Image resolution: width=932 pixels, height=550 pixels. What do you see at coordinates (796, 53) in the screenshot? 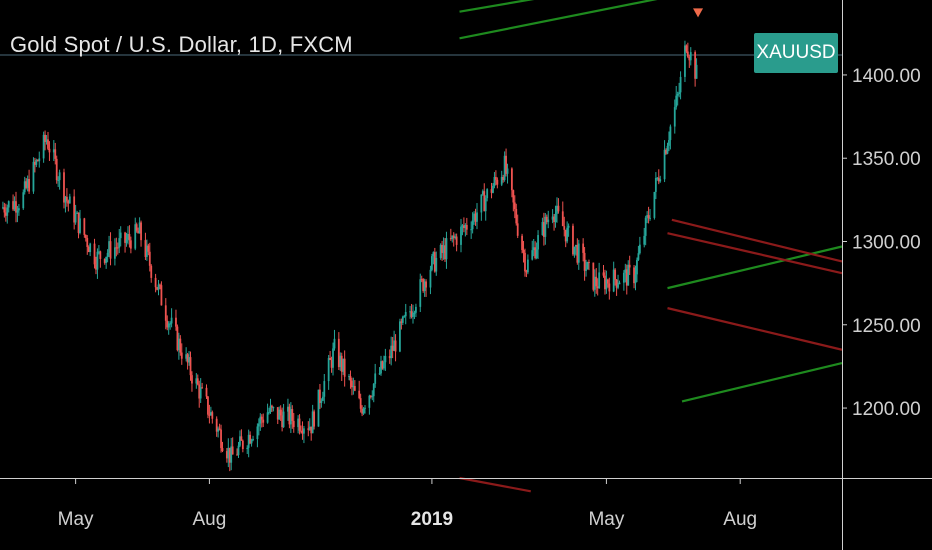
I see `symbol-price-badge: XAUUSD` at bounding box center [796, 53].